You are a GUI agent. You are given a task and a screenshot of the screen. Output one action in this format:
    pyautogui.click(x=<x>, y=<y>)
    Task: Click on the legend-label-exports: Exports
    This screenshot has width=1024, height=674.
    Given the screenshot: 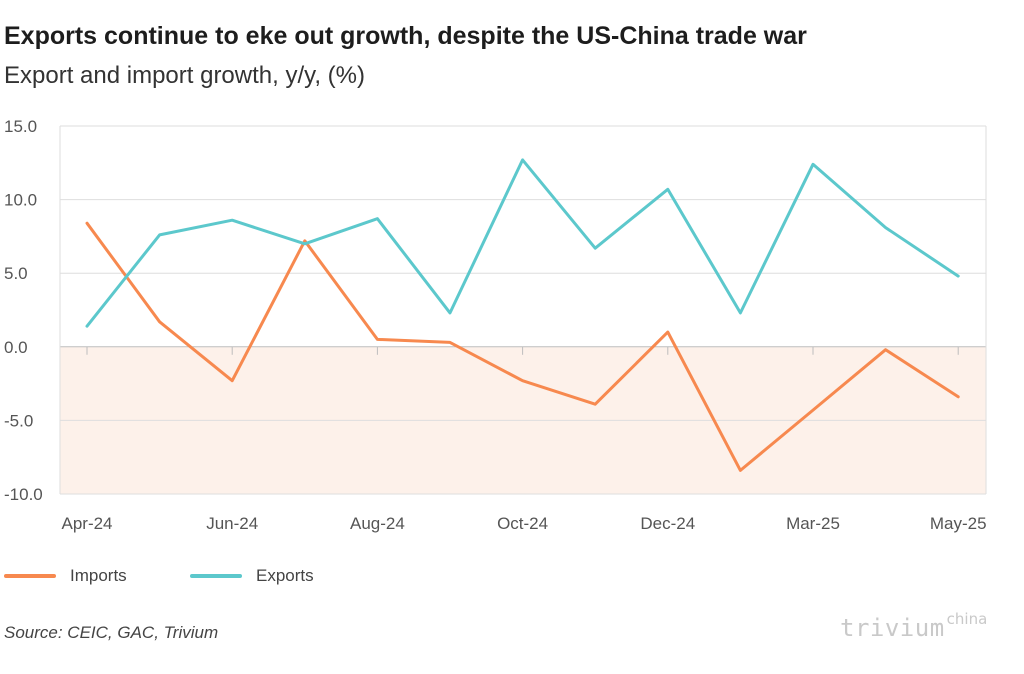 What is the action you would take?
    pyautogui.click(x=285, y=575)
    